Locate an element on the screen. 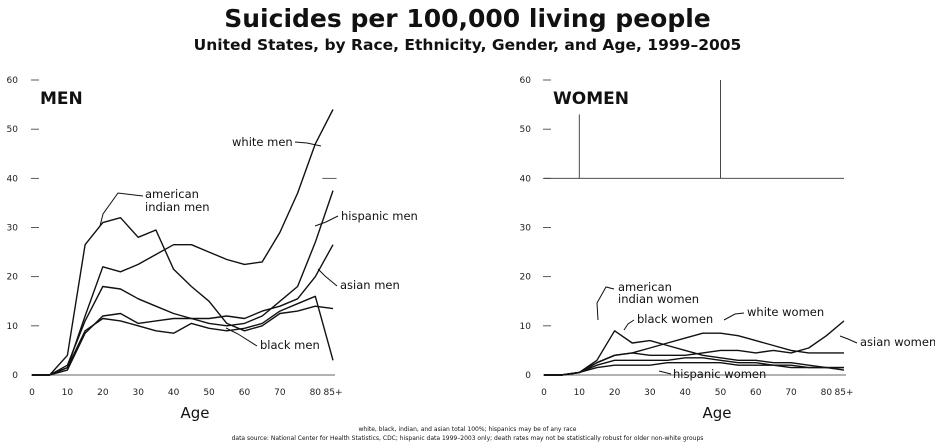  men-xtick-70: 70 is located at coordinates (280, 393).